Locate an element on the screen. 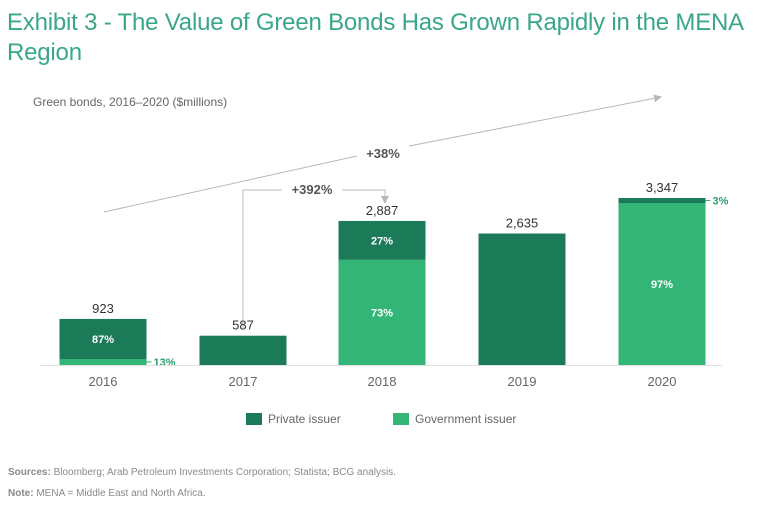  note-label: Note: is located at coordinates (21, 493).